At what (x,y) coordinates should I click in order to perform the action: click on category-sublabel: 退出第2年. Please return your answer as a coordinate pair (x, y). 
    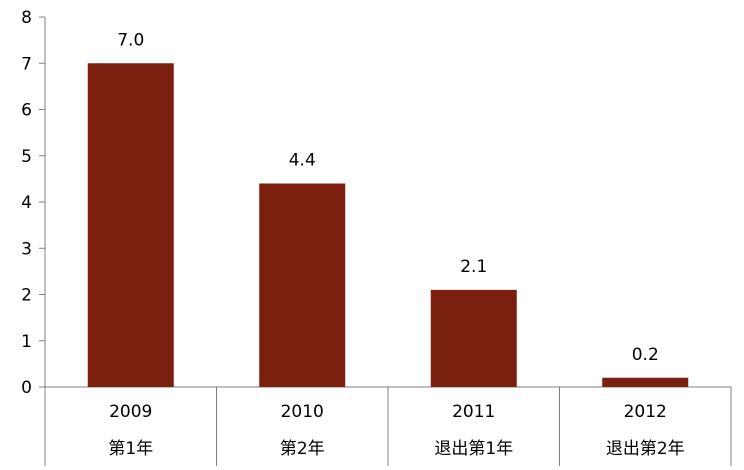
    Looking at the image, I should click on (645, 449).